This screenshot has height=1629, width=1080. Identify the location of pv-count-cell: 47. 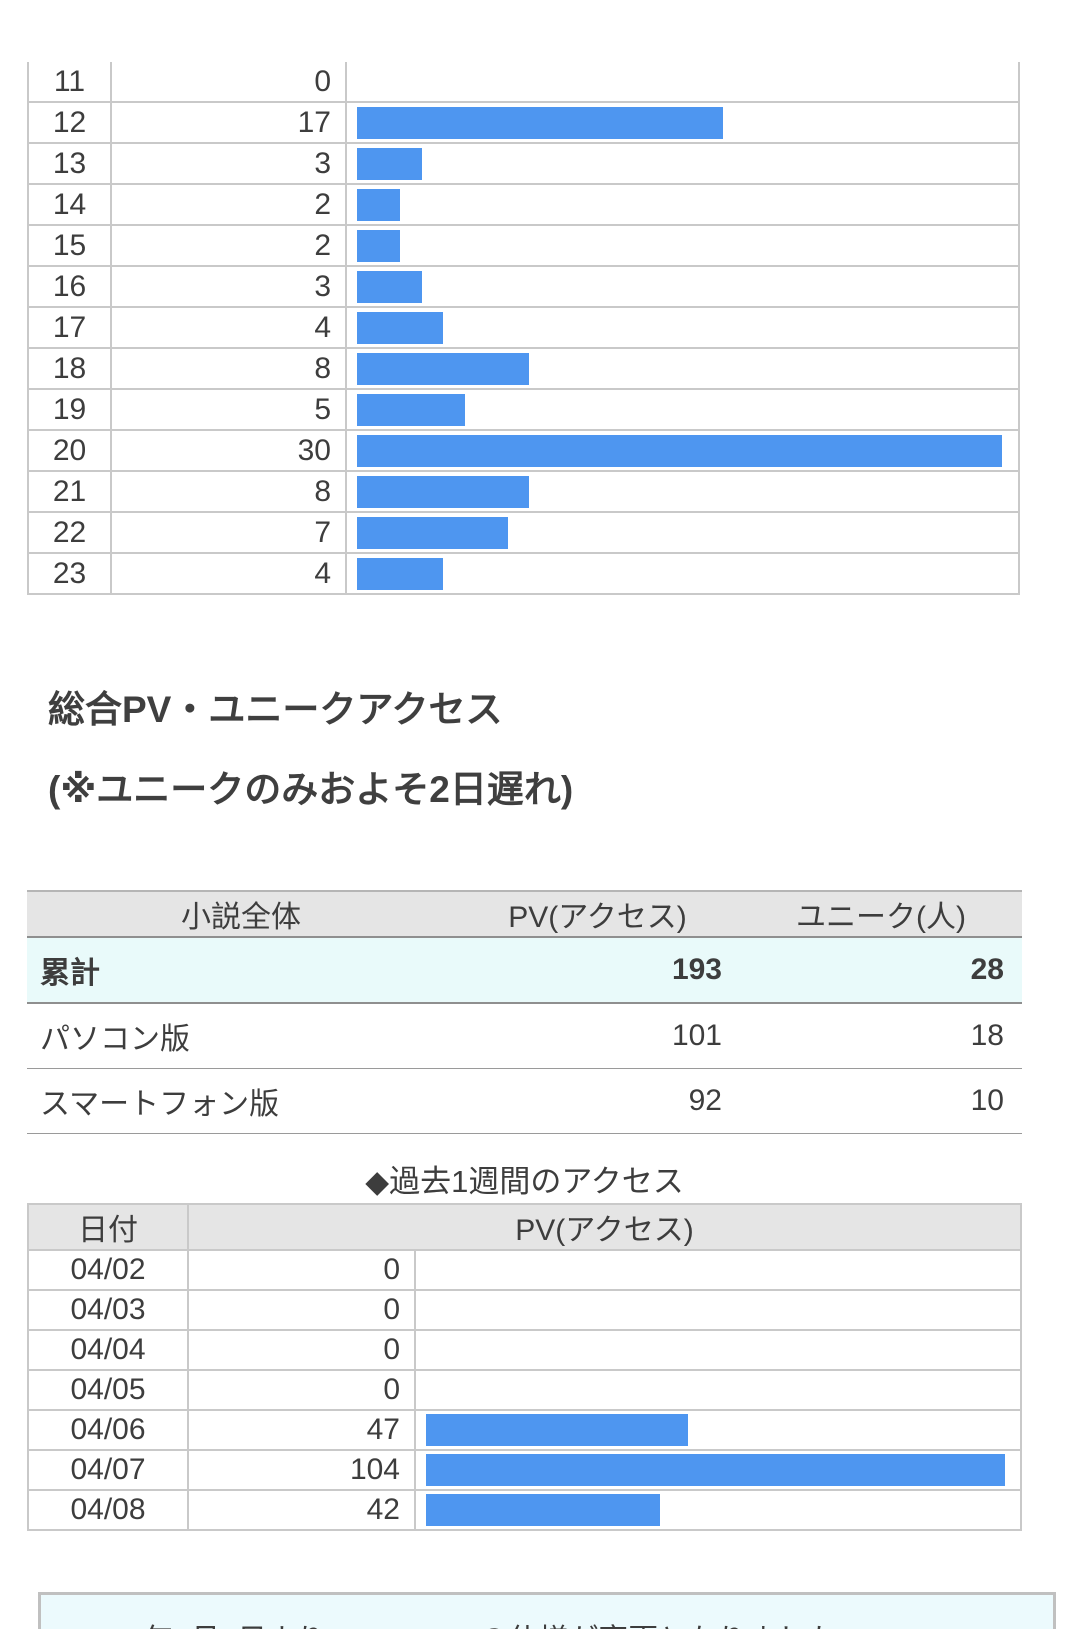
(301, 1430).